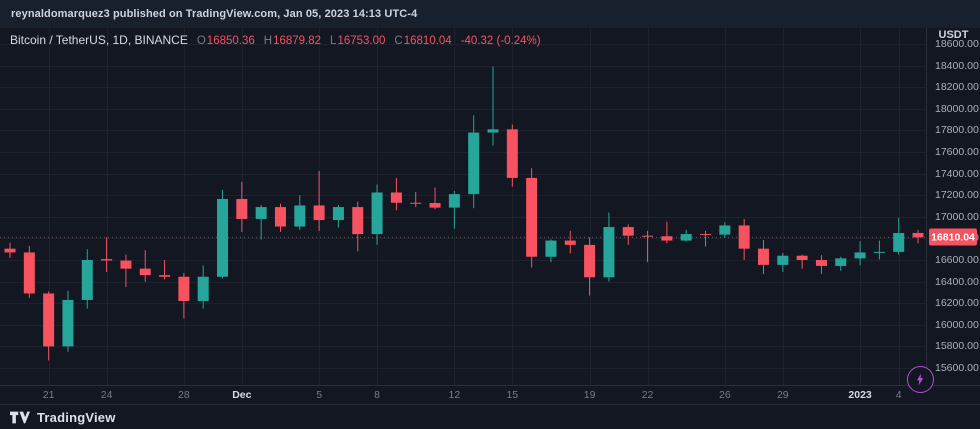 This screenshot has width=980, height=429. Describe the element at coordinates (898, 395) in the screenshot. I see `time-axis-label: 4` at that location.